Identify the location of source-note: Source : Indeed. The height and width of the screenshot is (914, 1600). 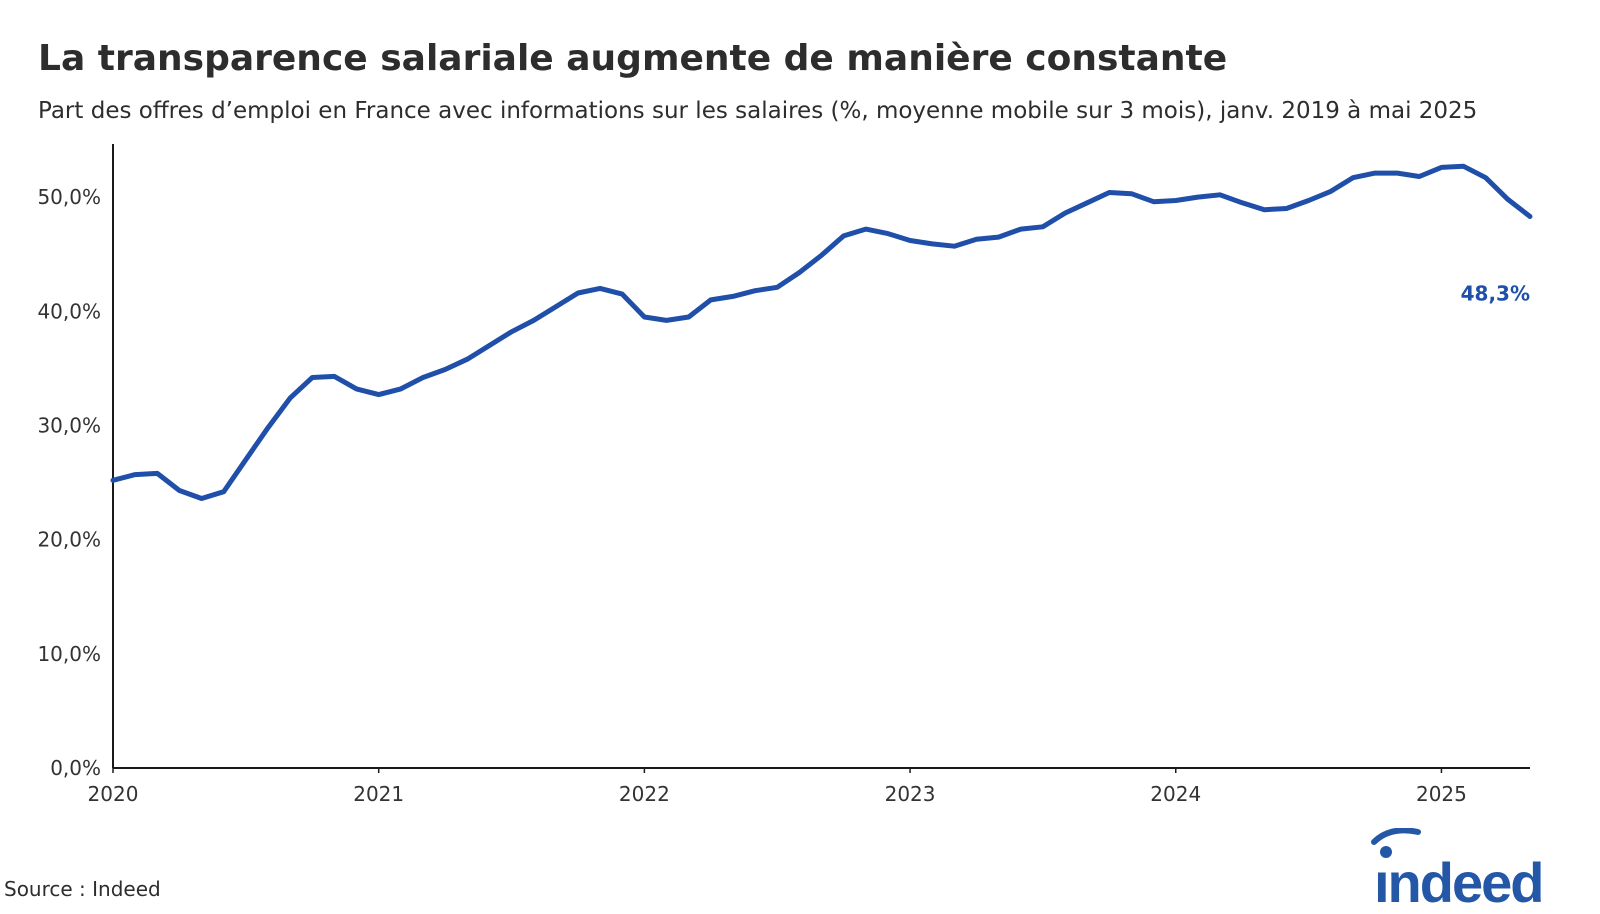
(82, 889).